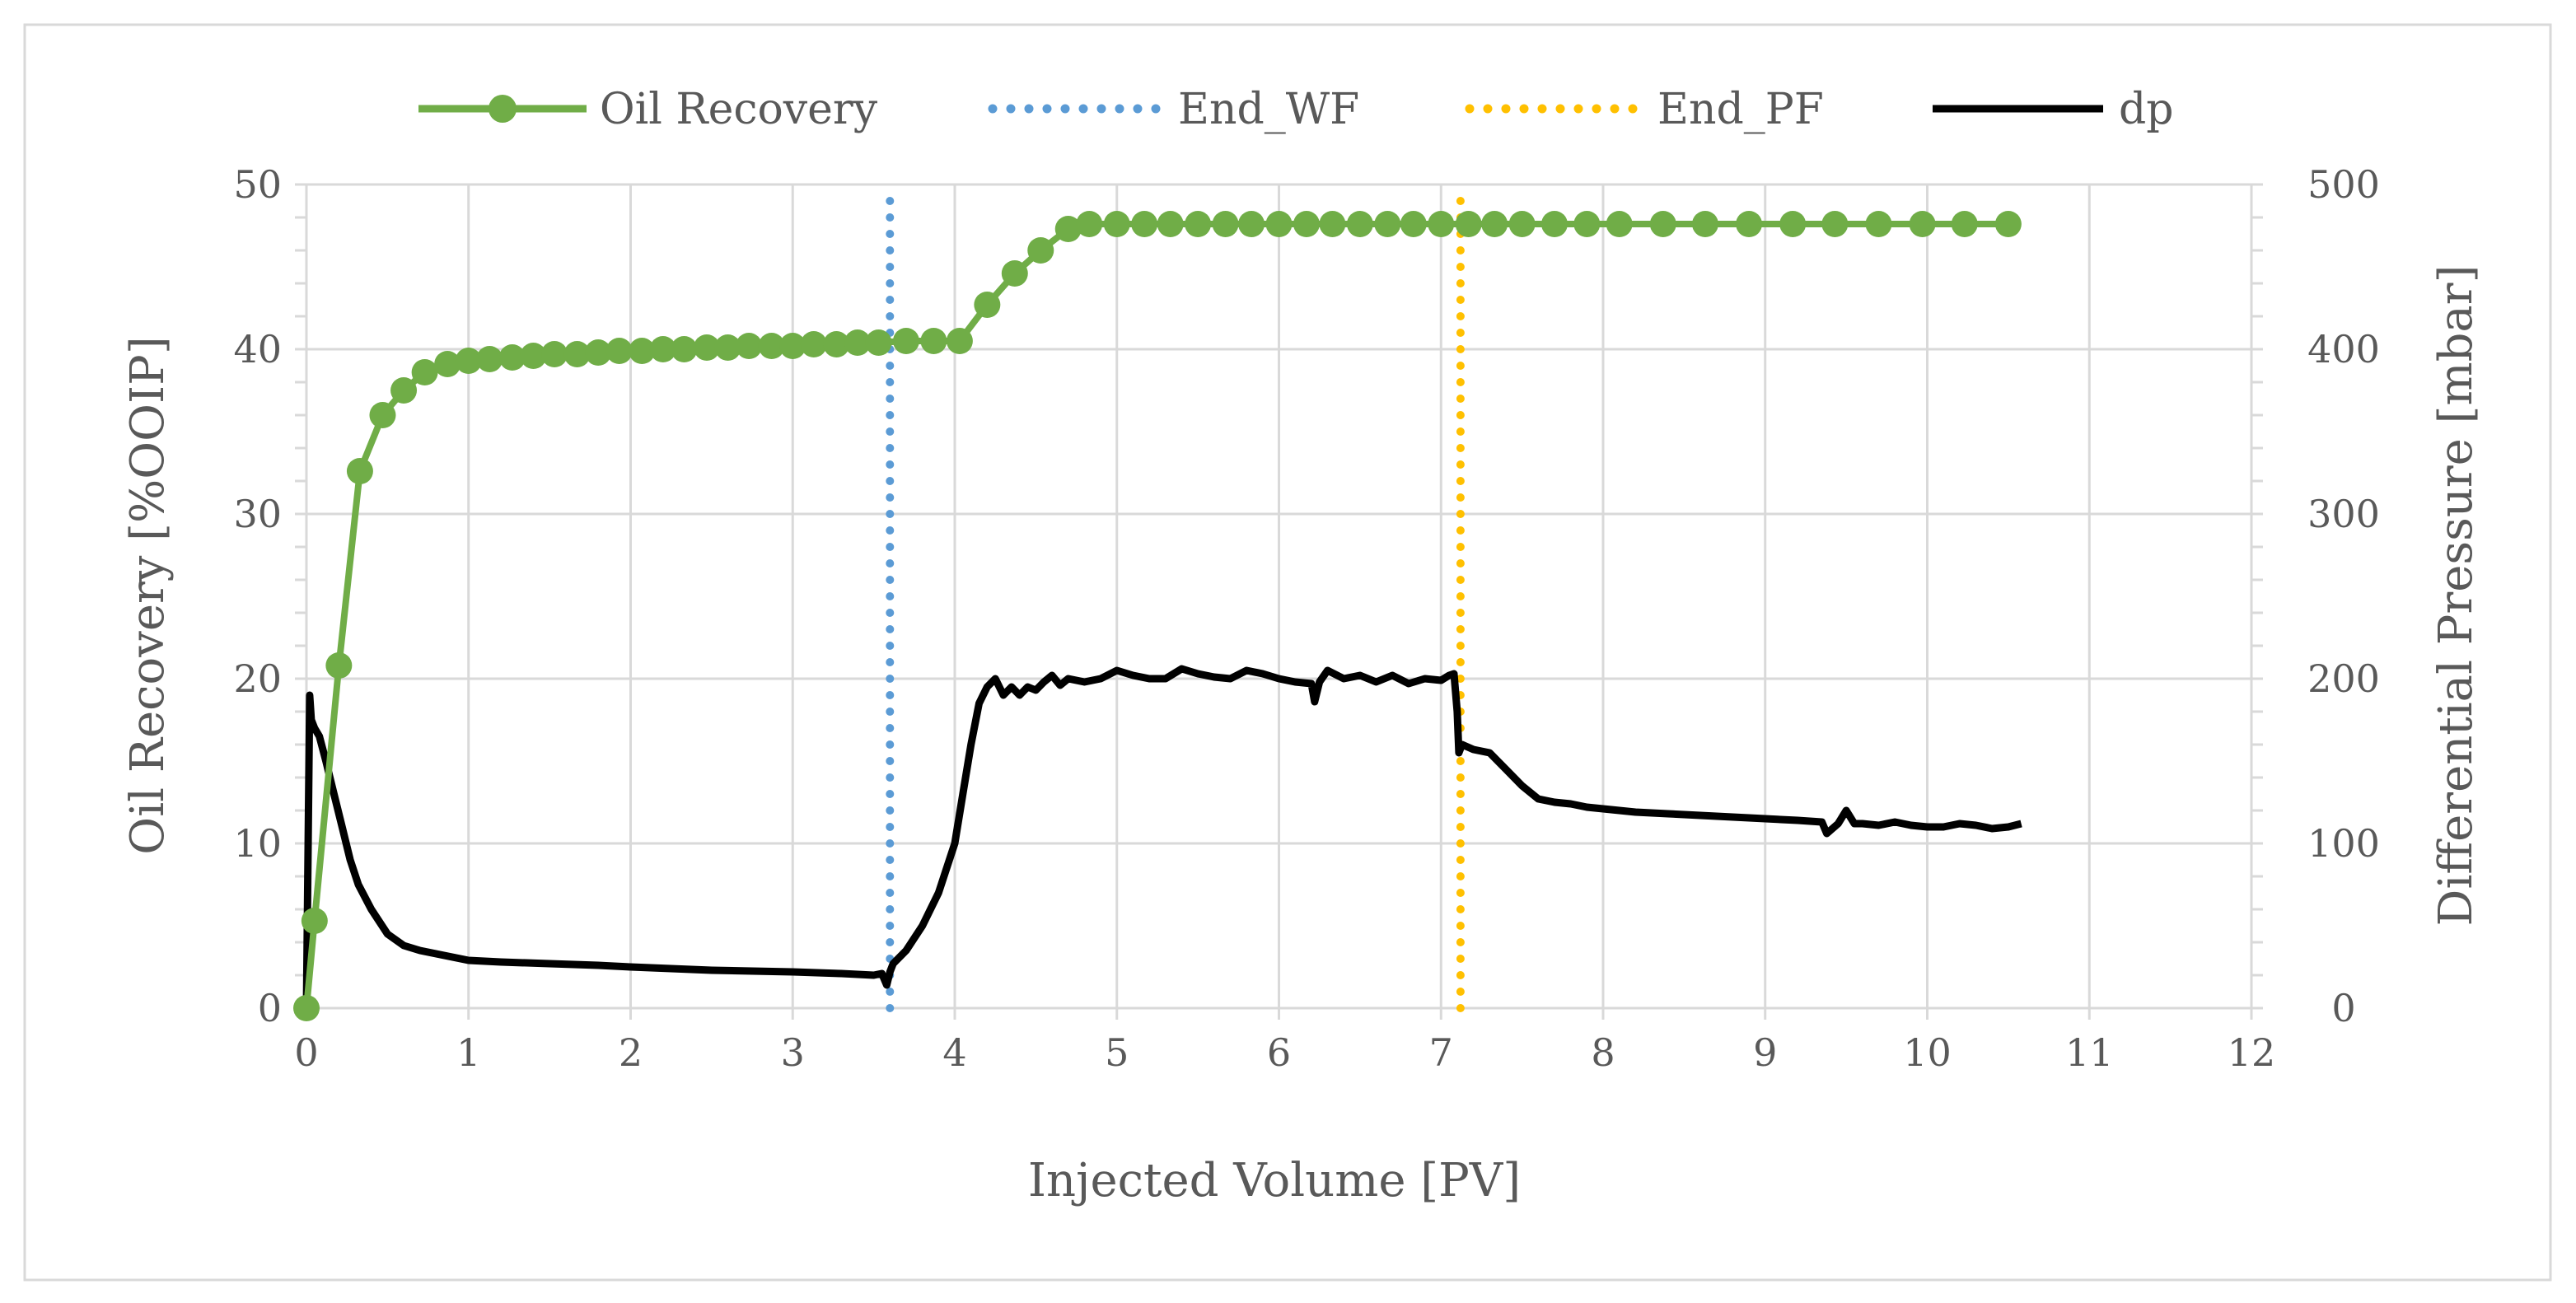 Image resolution: width=2576 pixels, height=1303 pixels. I want to click on legend-item-oil-recovery: Oil Recovery, so click(648, 109).